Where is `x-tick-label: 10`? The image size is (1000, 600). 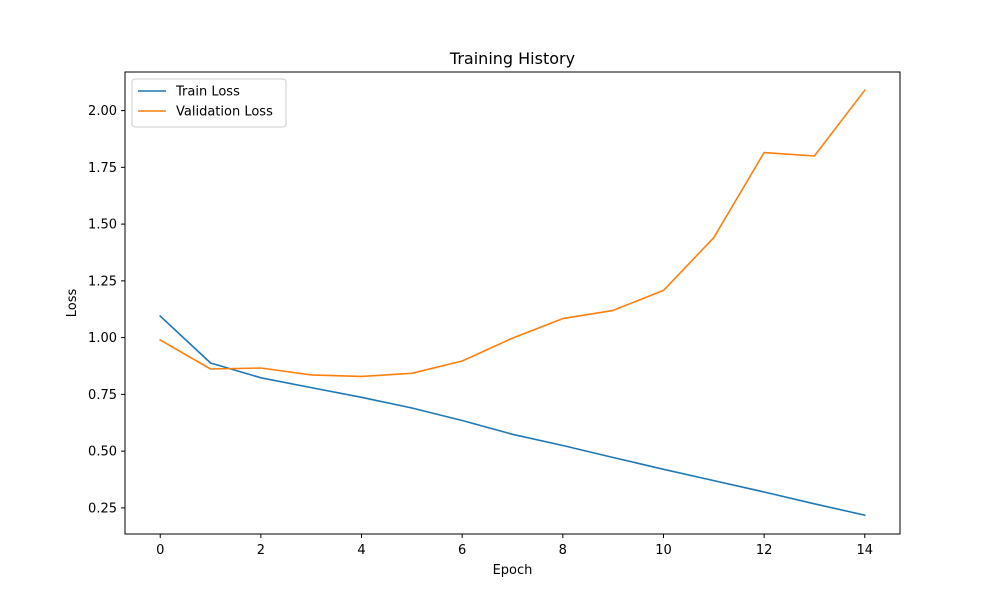
x-tick-label: 10 is located at coordinates (663, 550).